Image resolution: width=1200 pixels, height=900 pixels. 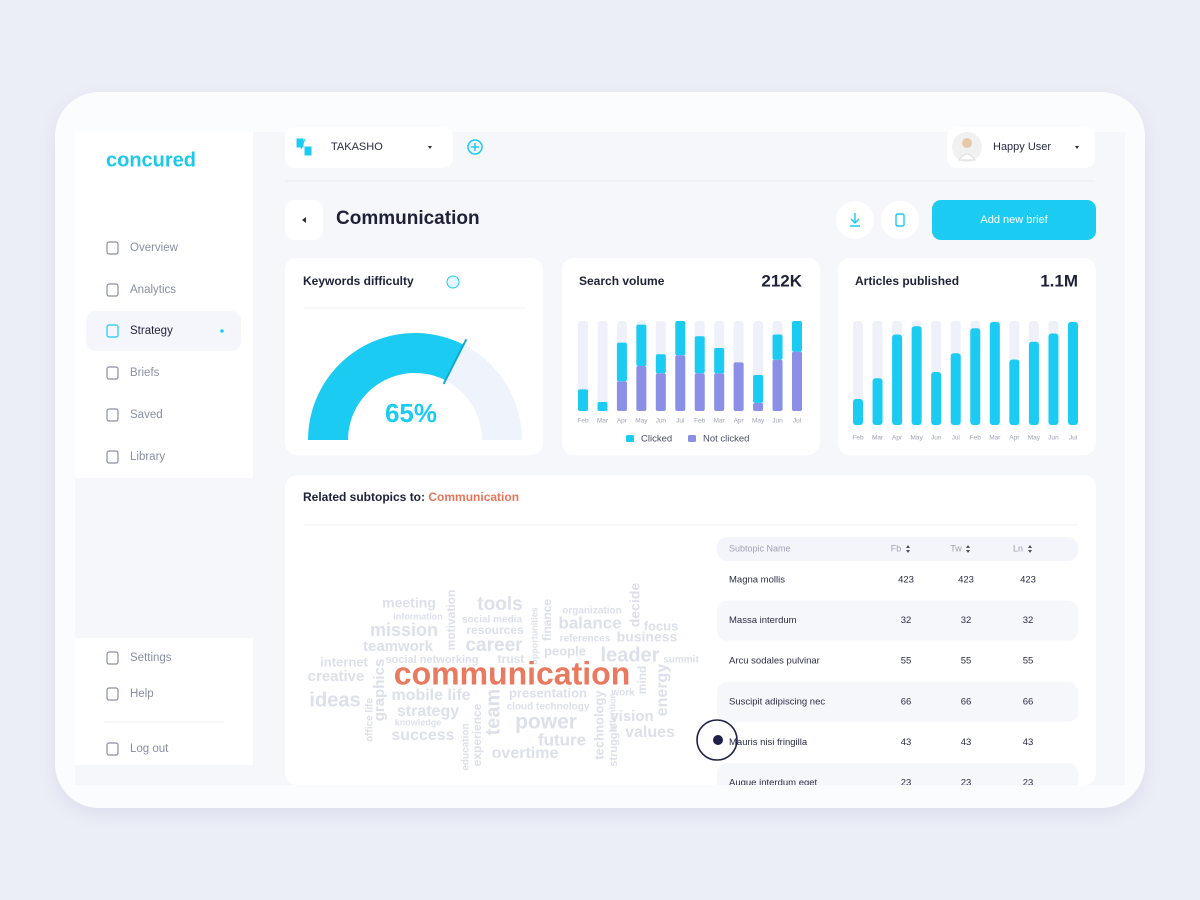 What do you see at coordinates (900, 220) in the screenshot?
I see `bookmark-button` at bounding box center [900, 220].